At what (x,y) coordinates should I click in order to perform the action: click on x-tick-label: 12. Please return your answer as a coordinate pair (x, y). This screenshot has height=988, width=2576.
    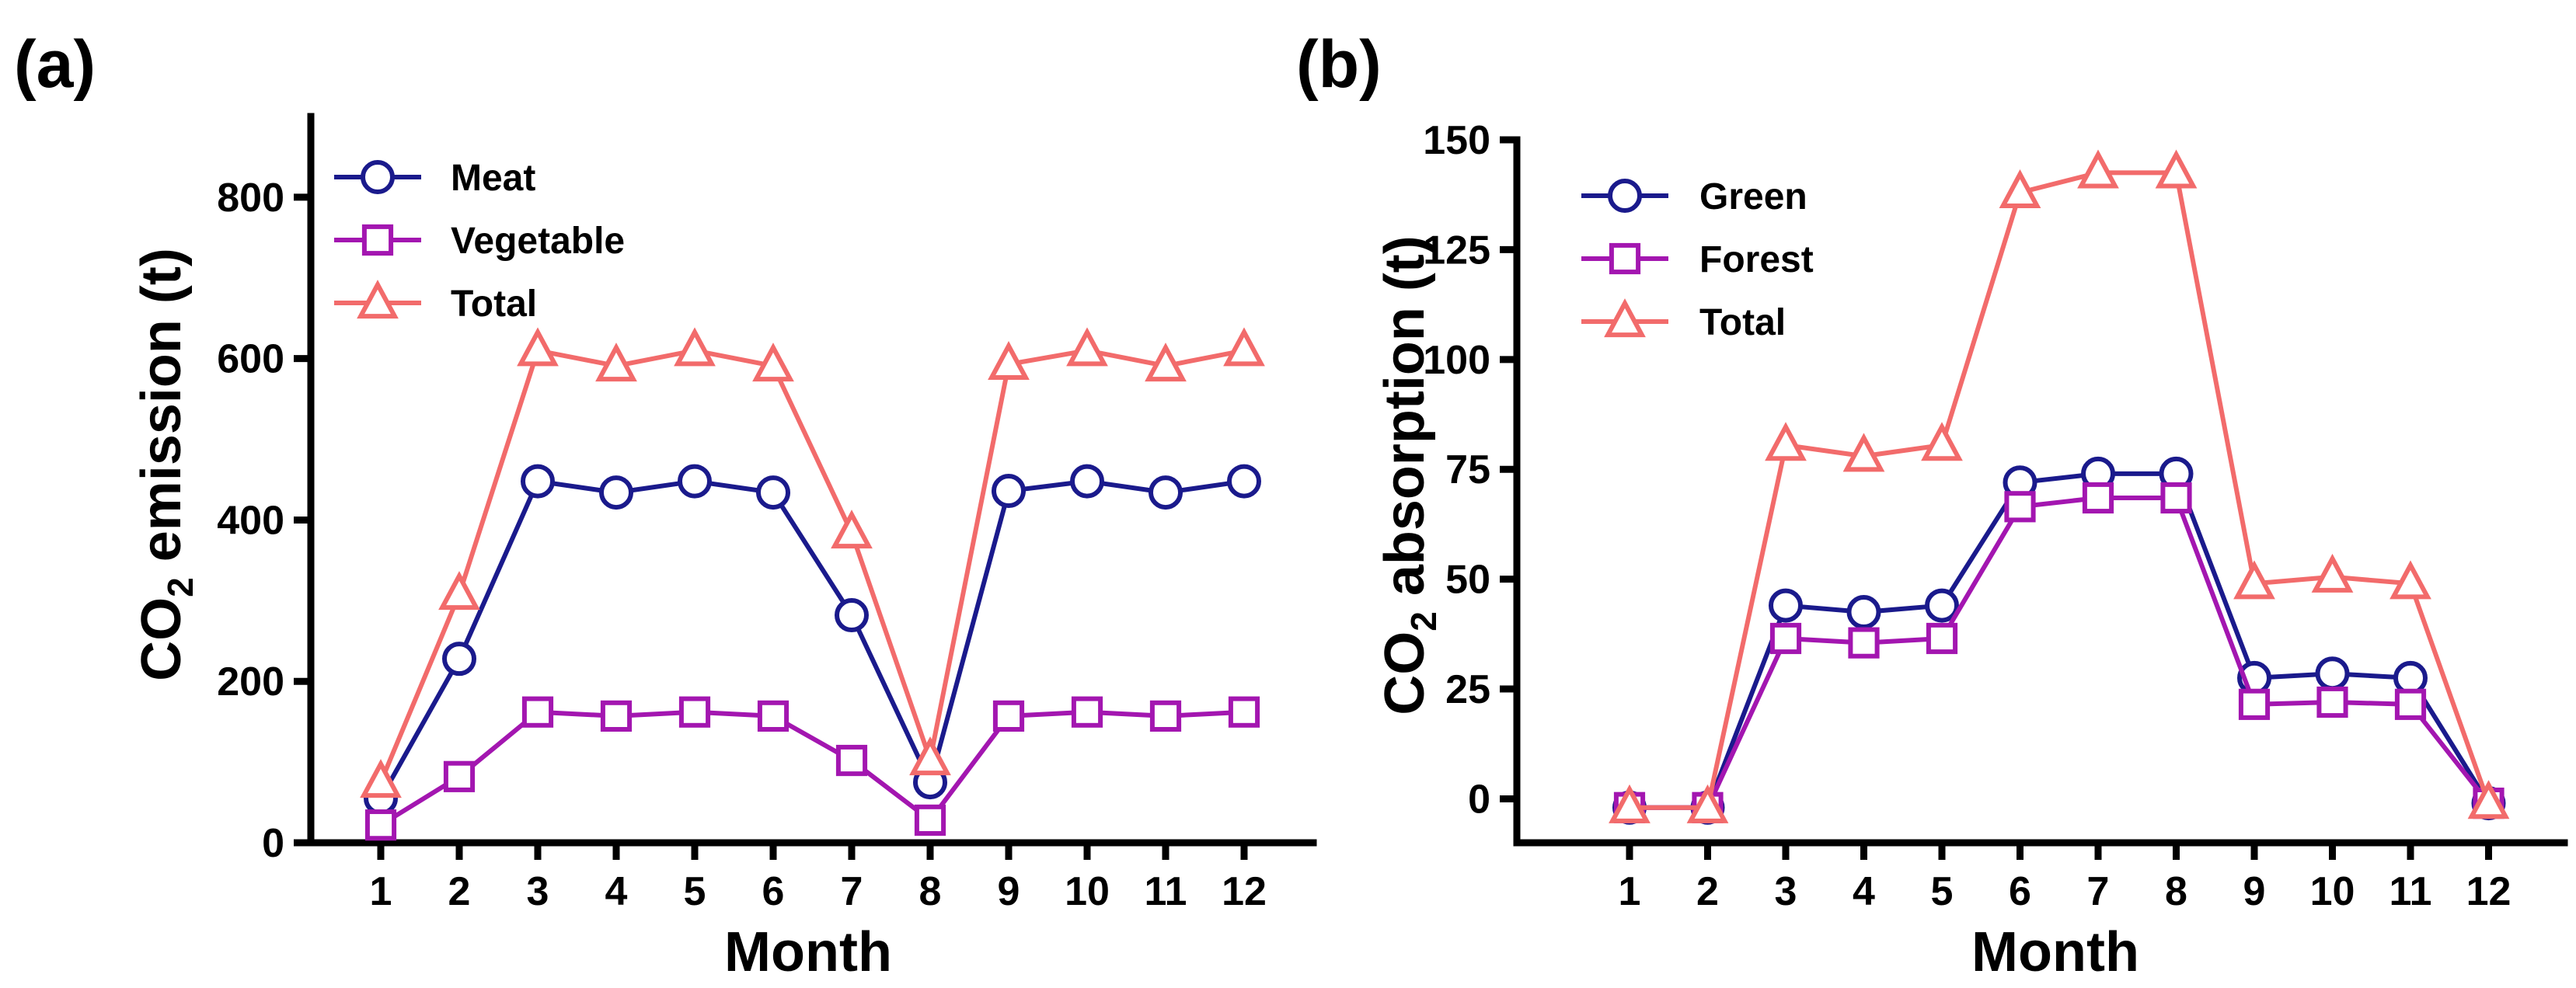
    Looking at the image, I should click on (1244, 891).